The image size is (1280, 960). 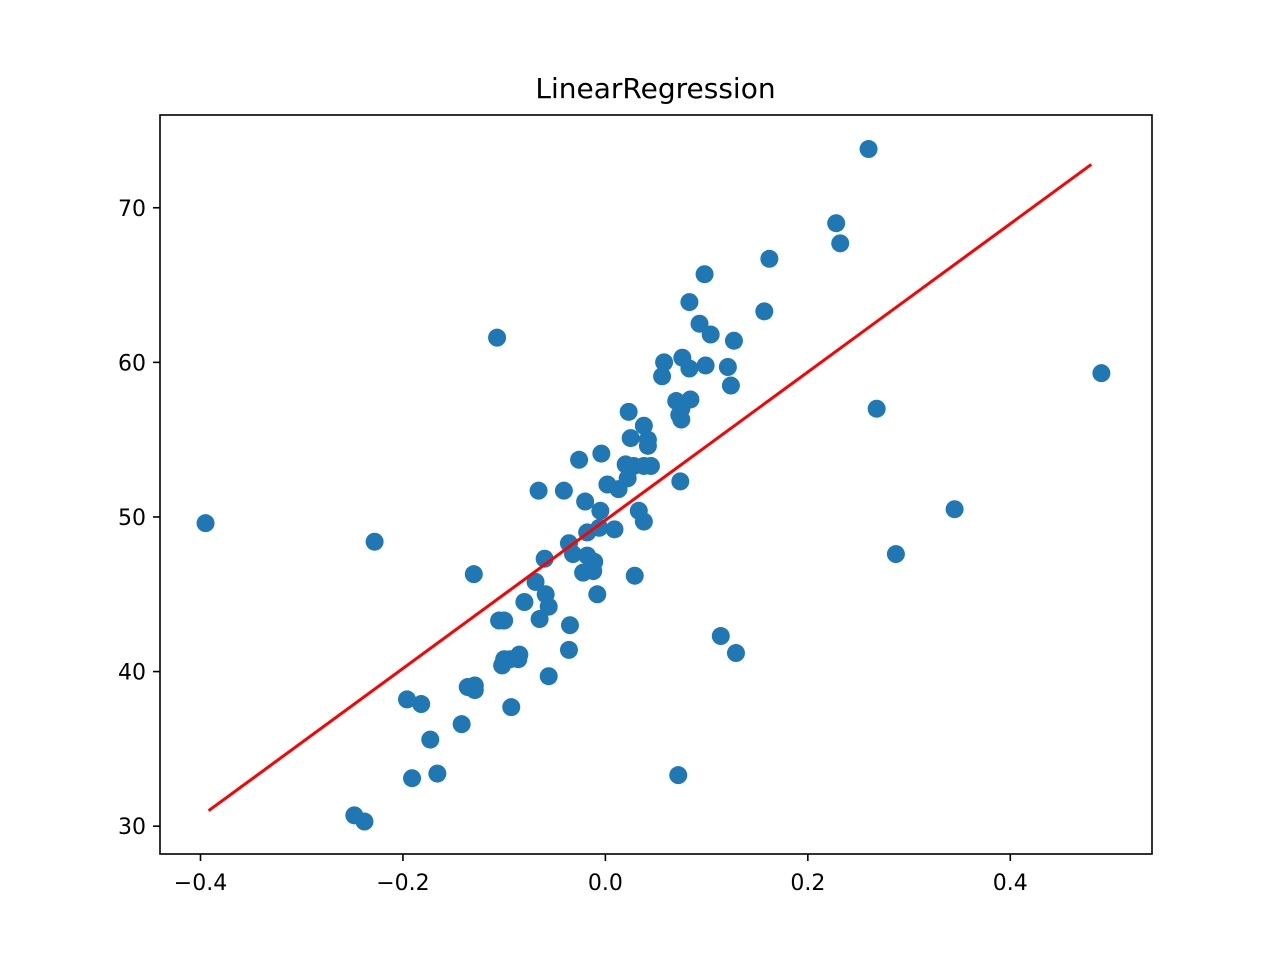 What do you see at coordinates (200, 883) in the screenshot?
I see `x-tick-label: −0.4` at bounding box center [200, 883].